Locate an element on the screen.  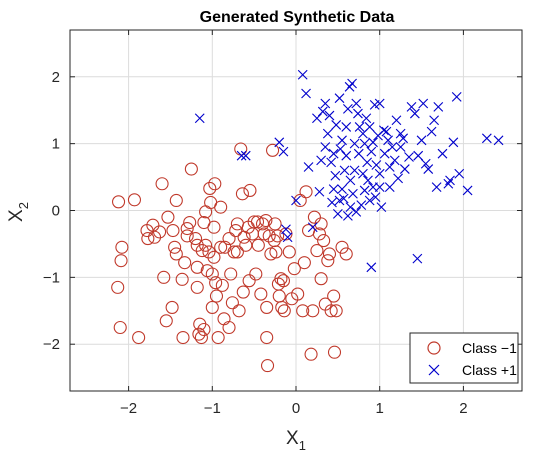
y-tick-label: −1 is located at coordinates (51, 277).